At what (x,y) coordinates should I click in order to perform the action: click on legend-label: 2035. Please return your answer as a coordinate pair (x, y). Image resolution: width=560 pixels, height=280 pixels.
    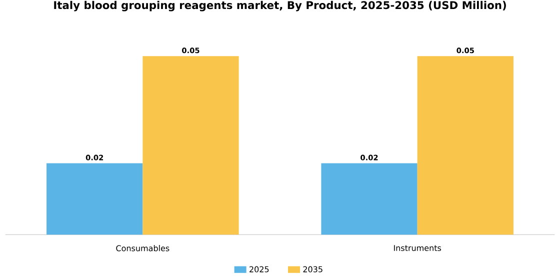
    Looking at the image, I should click on (312, 269).